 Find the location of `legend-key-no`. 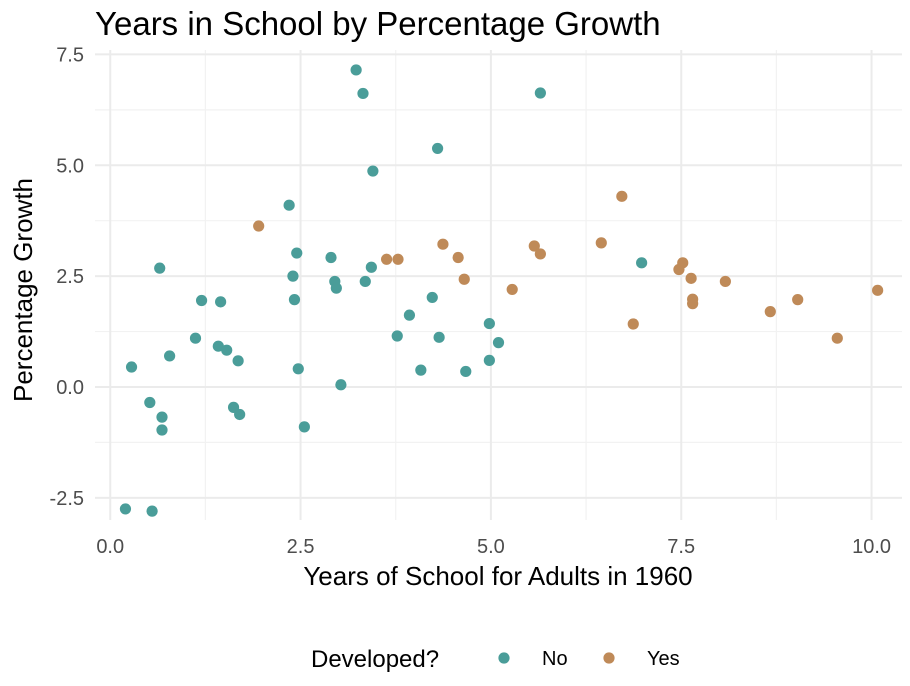

legend-key-no is located at coordinates (504, 658).